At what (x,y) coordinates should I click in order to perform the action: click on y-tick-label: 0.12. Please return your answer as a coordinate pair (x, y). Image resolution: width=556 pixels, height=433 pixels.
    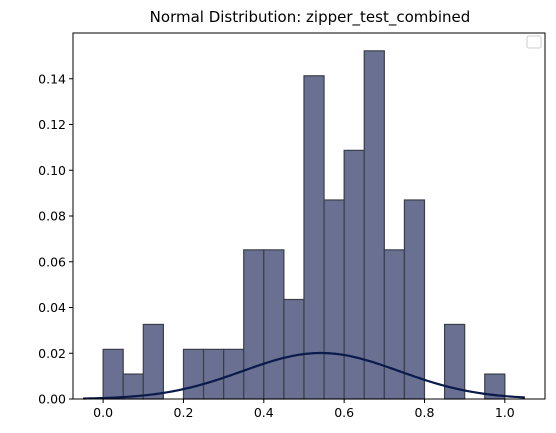
    Looking at the image, I should click on (52, 124).